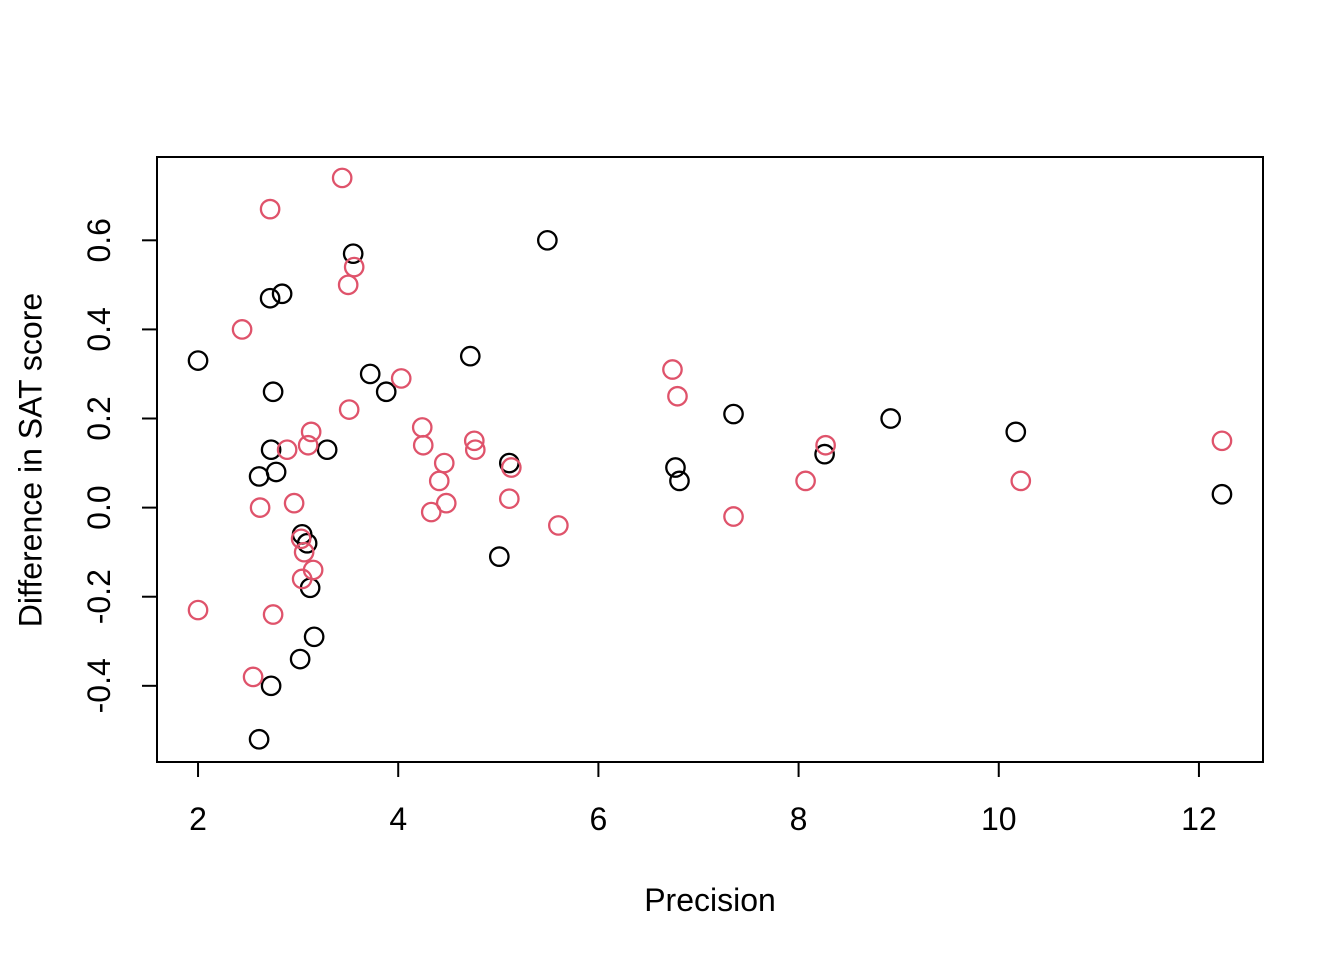 This screenshot has height=960, width=1344. What do you see at coordinates (1199, 819) in the screenshot?
I see `x-tick-label: 12` at bounding box center [1199, 819].